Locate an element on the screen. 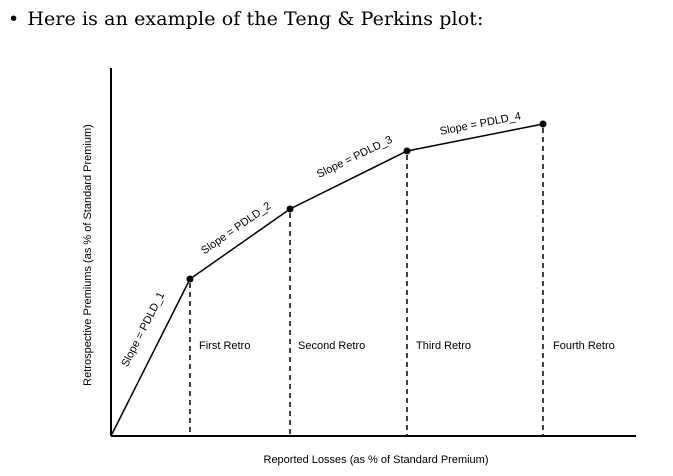 This screenshot has height=476, width=673. slope-label-4: Slope = PDLD_4 is located at coordinates (480, 123).